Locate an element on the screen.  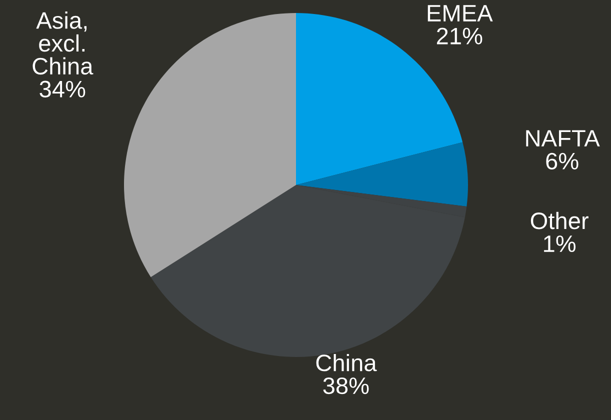
data-label: 1% is located at coordinates (560, 244).